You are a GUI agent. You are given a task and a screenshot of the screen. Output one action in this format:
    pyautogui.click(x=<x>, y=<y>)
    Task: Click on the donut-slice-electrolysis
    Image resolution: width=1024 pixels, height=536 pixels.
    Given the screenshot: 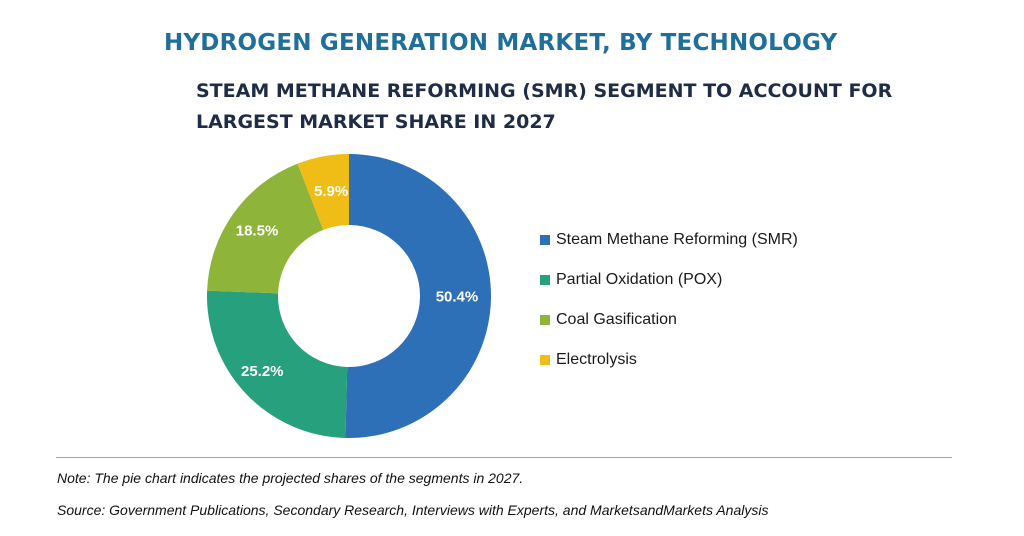 What is the action you would take?
    pyautogui.click(x=323, y=192)
    